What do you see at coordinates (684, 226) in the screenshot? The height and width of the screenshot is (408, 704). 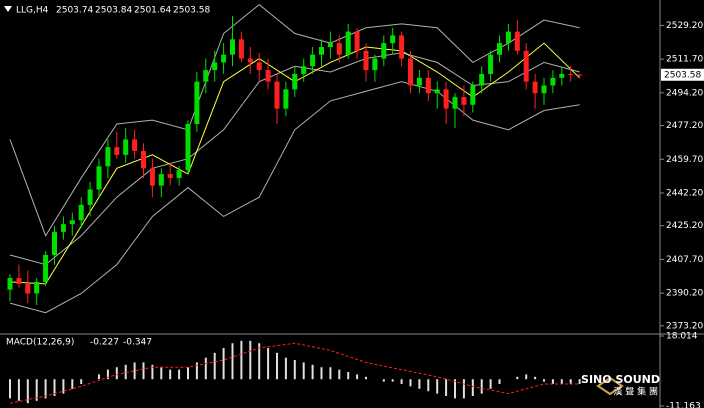 I see `y-tick-label: 2425.20` at bounding box center [684, 226].